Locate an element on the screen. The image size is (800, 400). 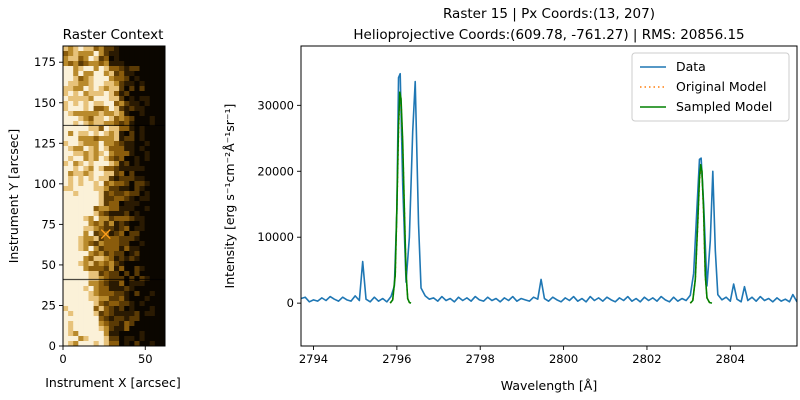
raster-y-tick-label: 0 is located at coordinates (52, 346).